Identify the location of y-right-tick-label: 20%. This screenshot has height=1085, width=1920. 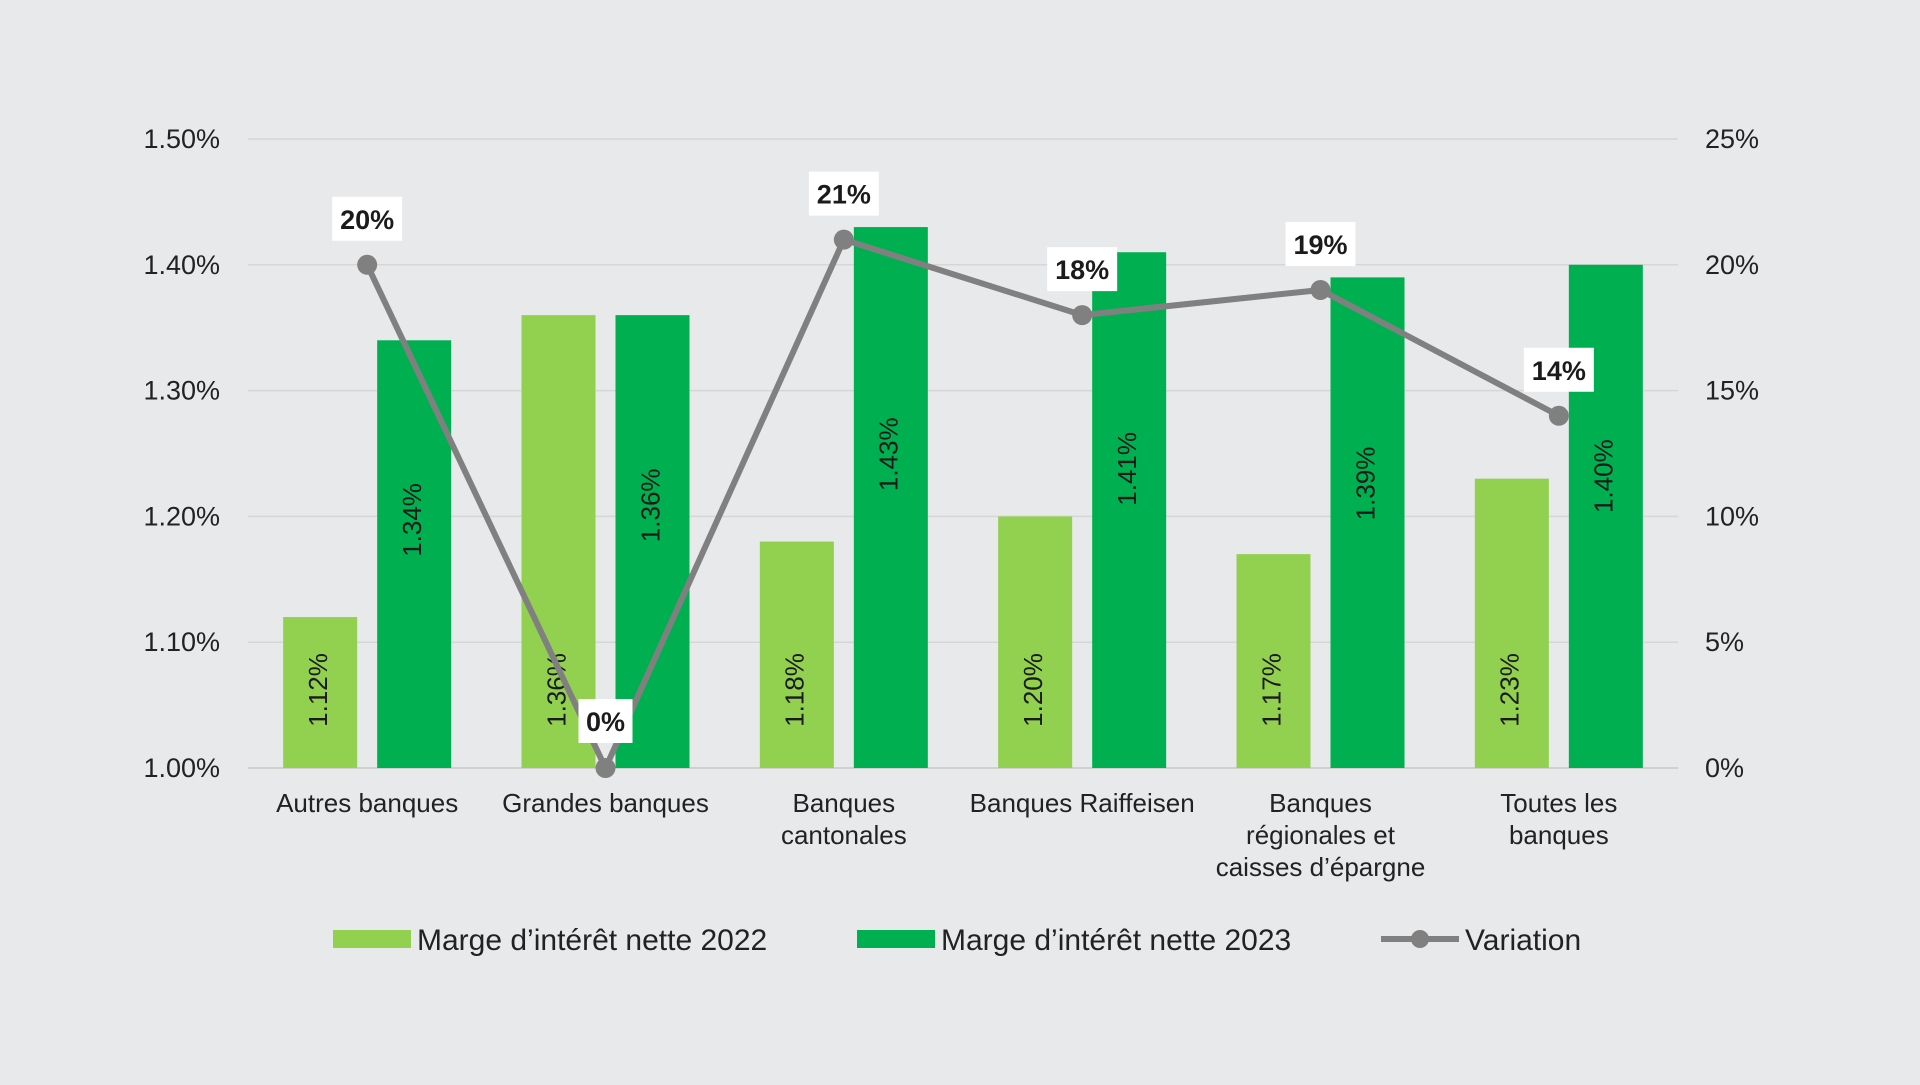
(1732, 265).